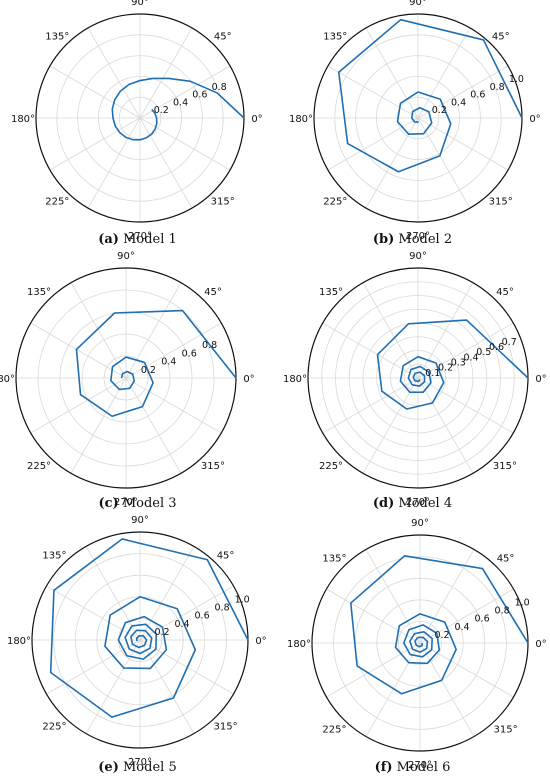 This screenshot has width=550, height=780. What do you see at coordinates (501, 36) in the screenshot?
I see `angle-tick-label: 45°` at bounding box center [501, 36].